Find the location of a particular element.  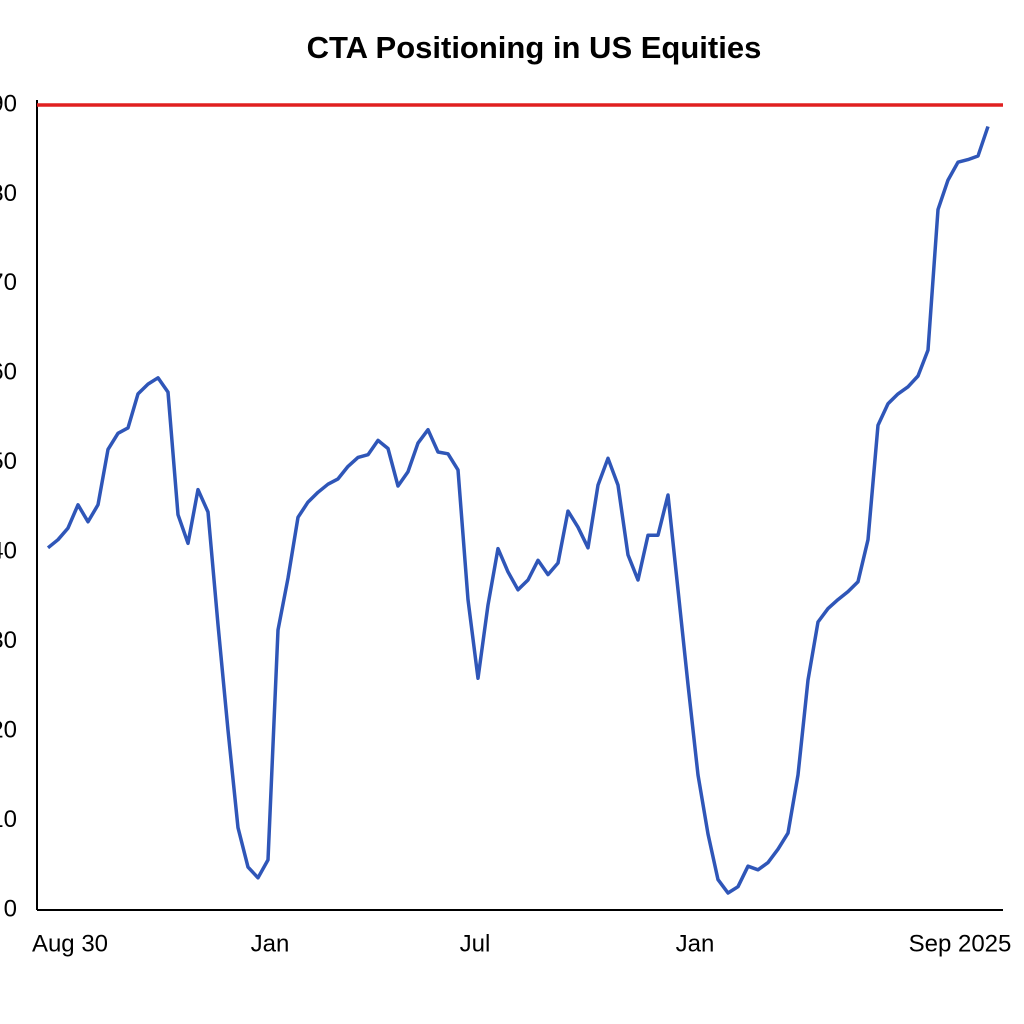

y-tick-label: 30 is located at coordinates (8, 640).